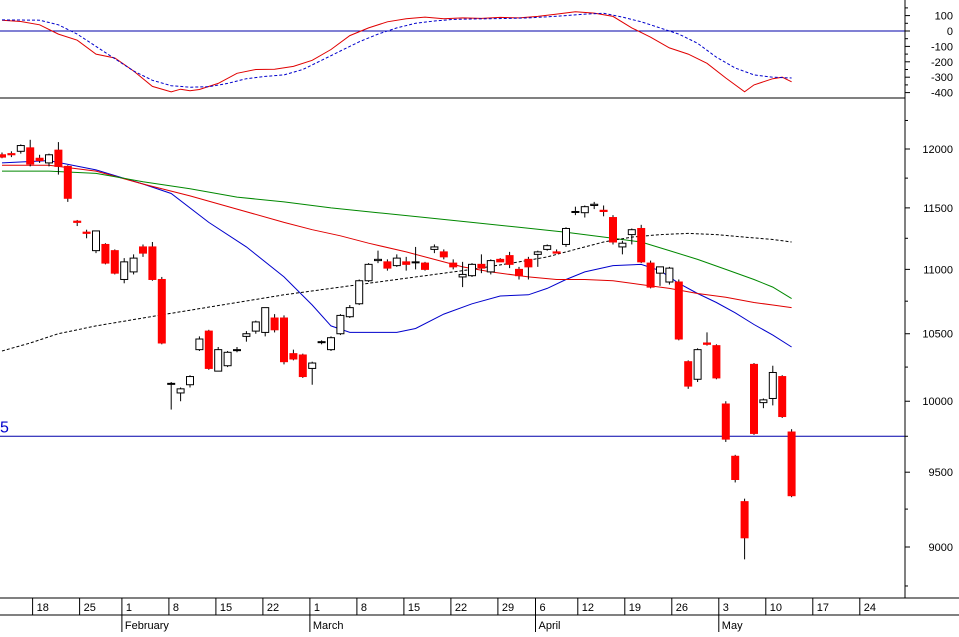 The image size is (959, 637). Describe the element at coordinates (732, 626) in the screenshot. I see `month-label: May` at that location.